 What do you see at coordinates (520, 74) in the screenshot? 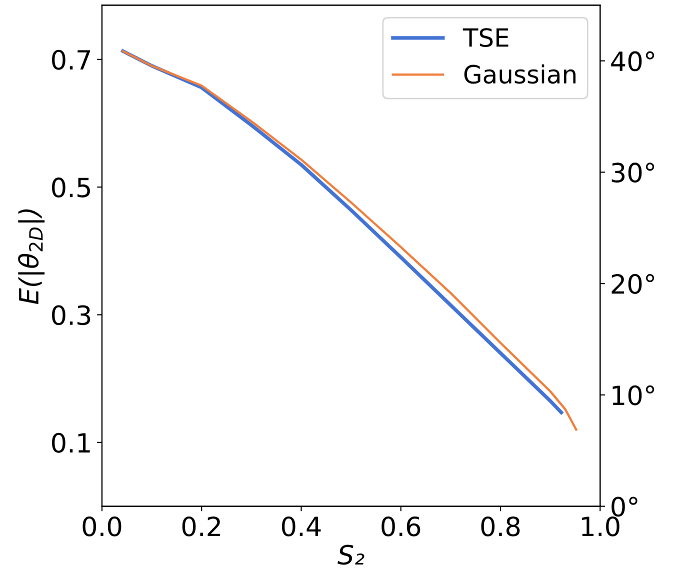
I see `legend-label: Gaussian` at bounding box center [520, 74].